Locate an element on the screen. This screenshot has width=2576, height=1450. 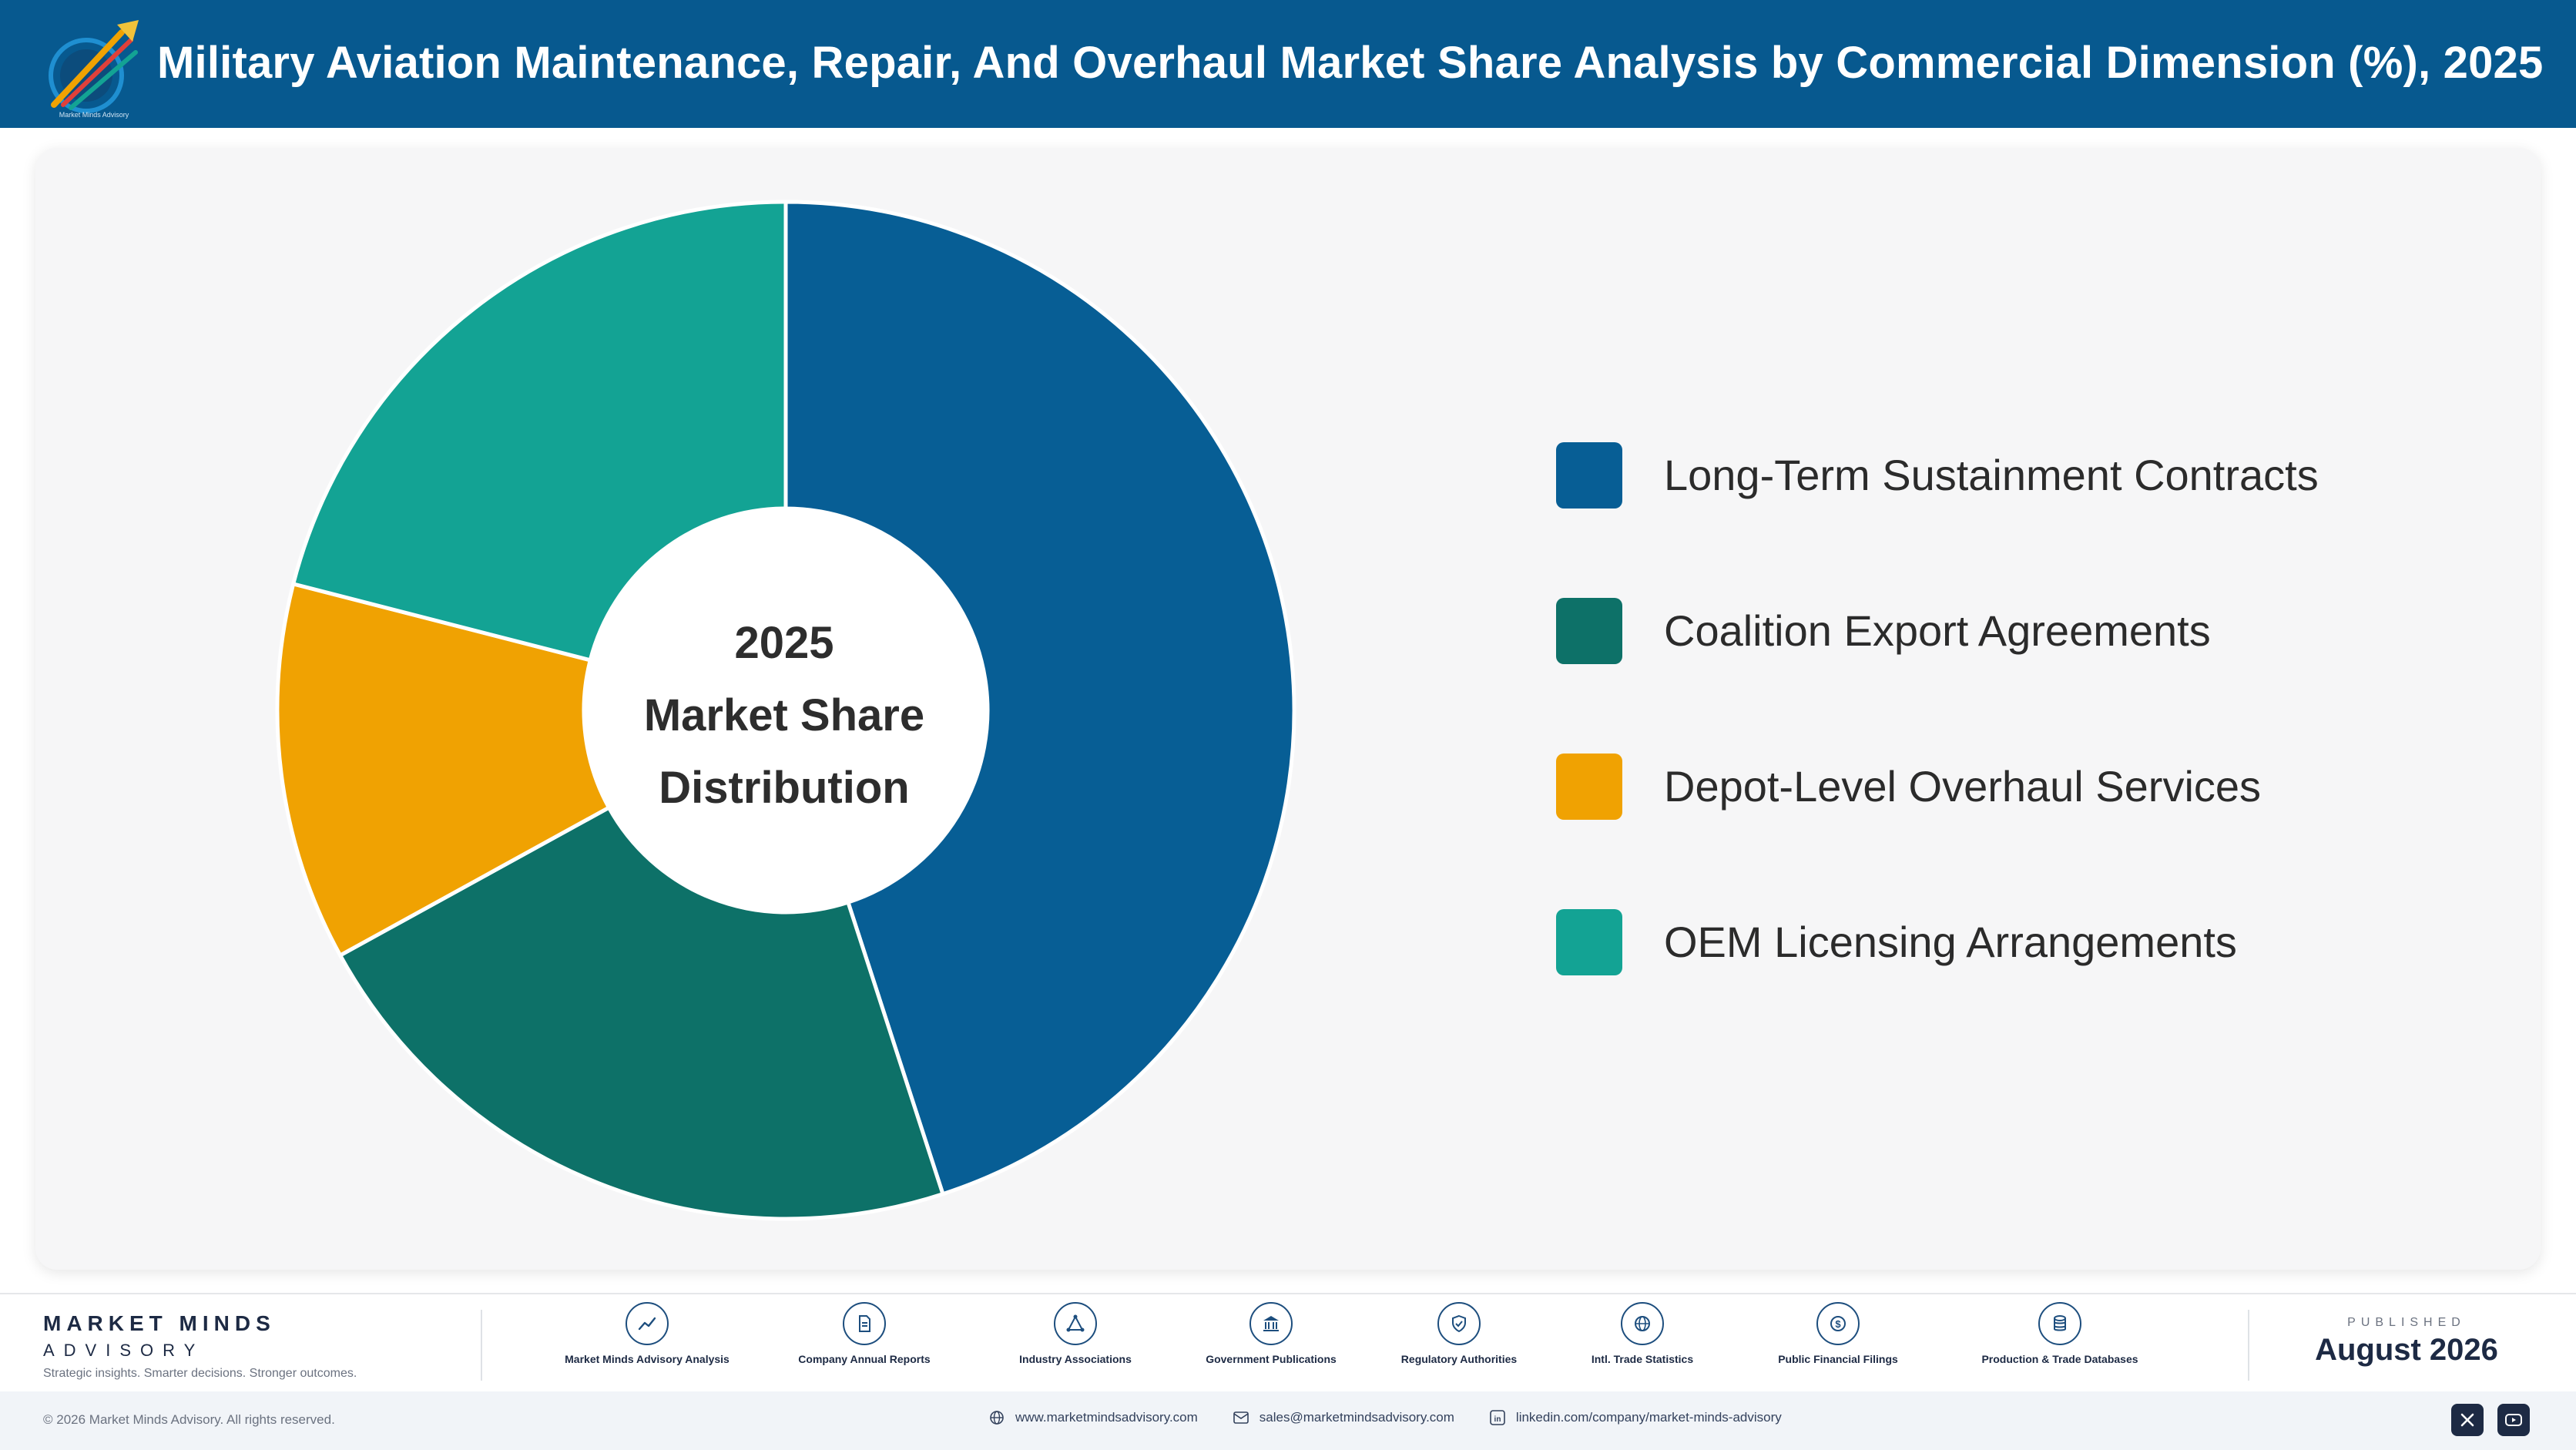
source-label: Government Publications is located at coordinates (1271, 1359).